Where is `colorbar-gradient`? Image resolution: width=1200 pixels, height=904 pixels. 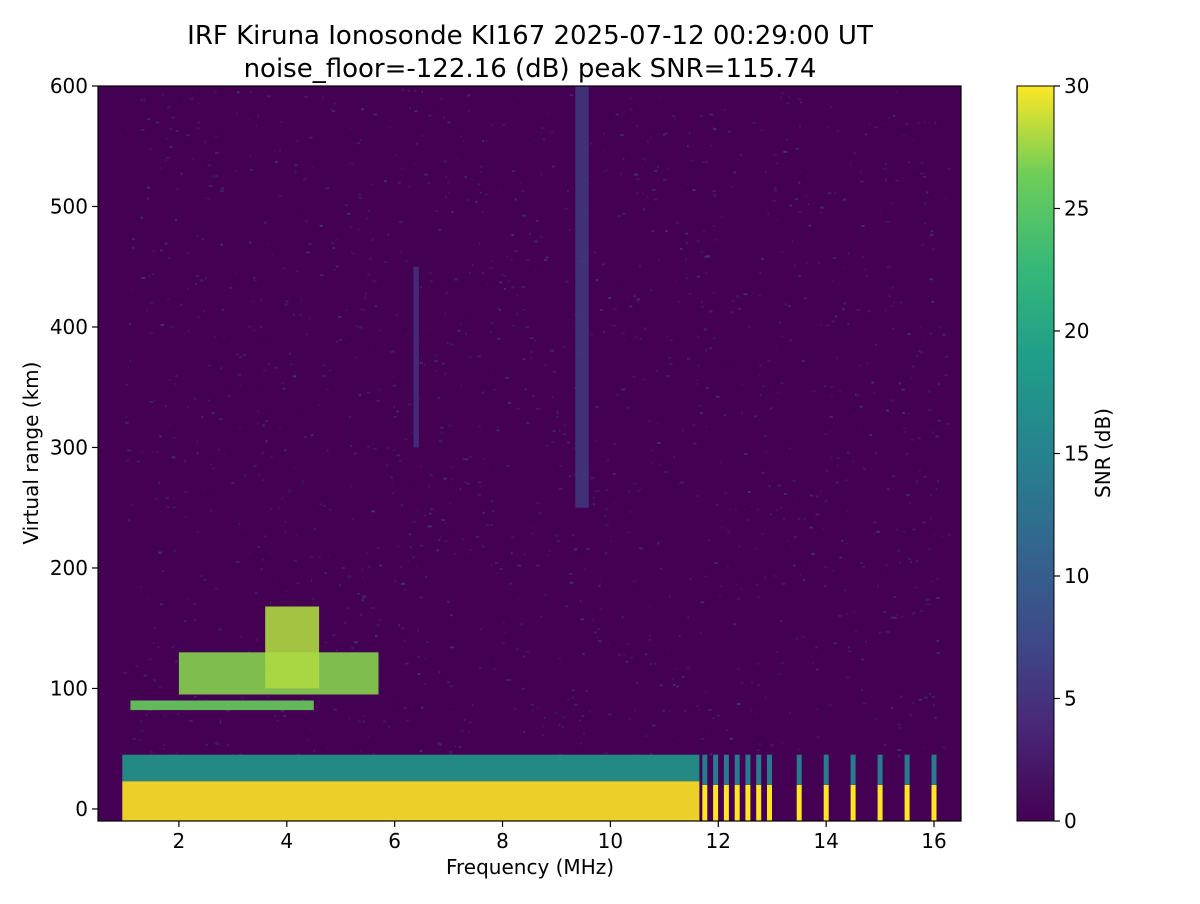 colorbar-gradient is located at coordinates (1035, 453).